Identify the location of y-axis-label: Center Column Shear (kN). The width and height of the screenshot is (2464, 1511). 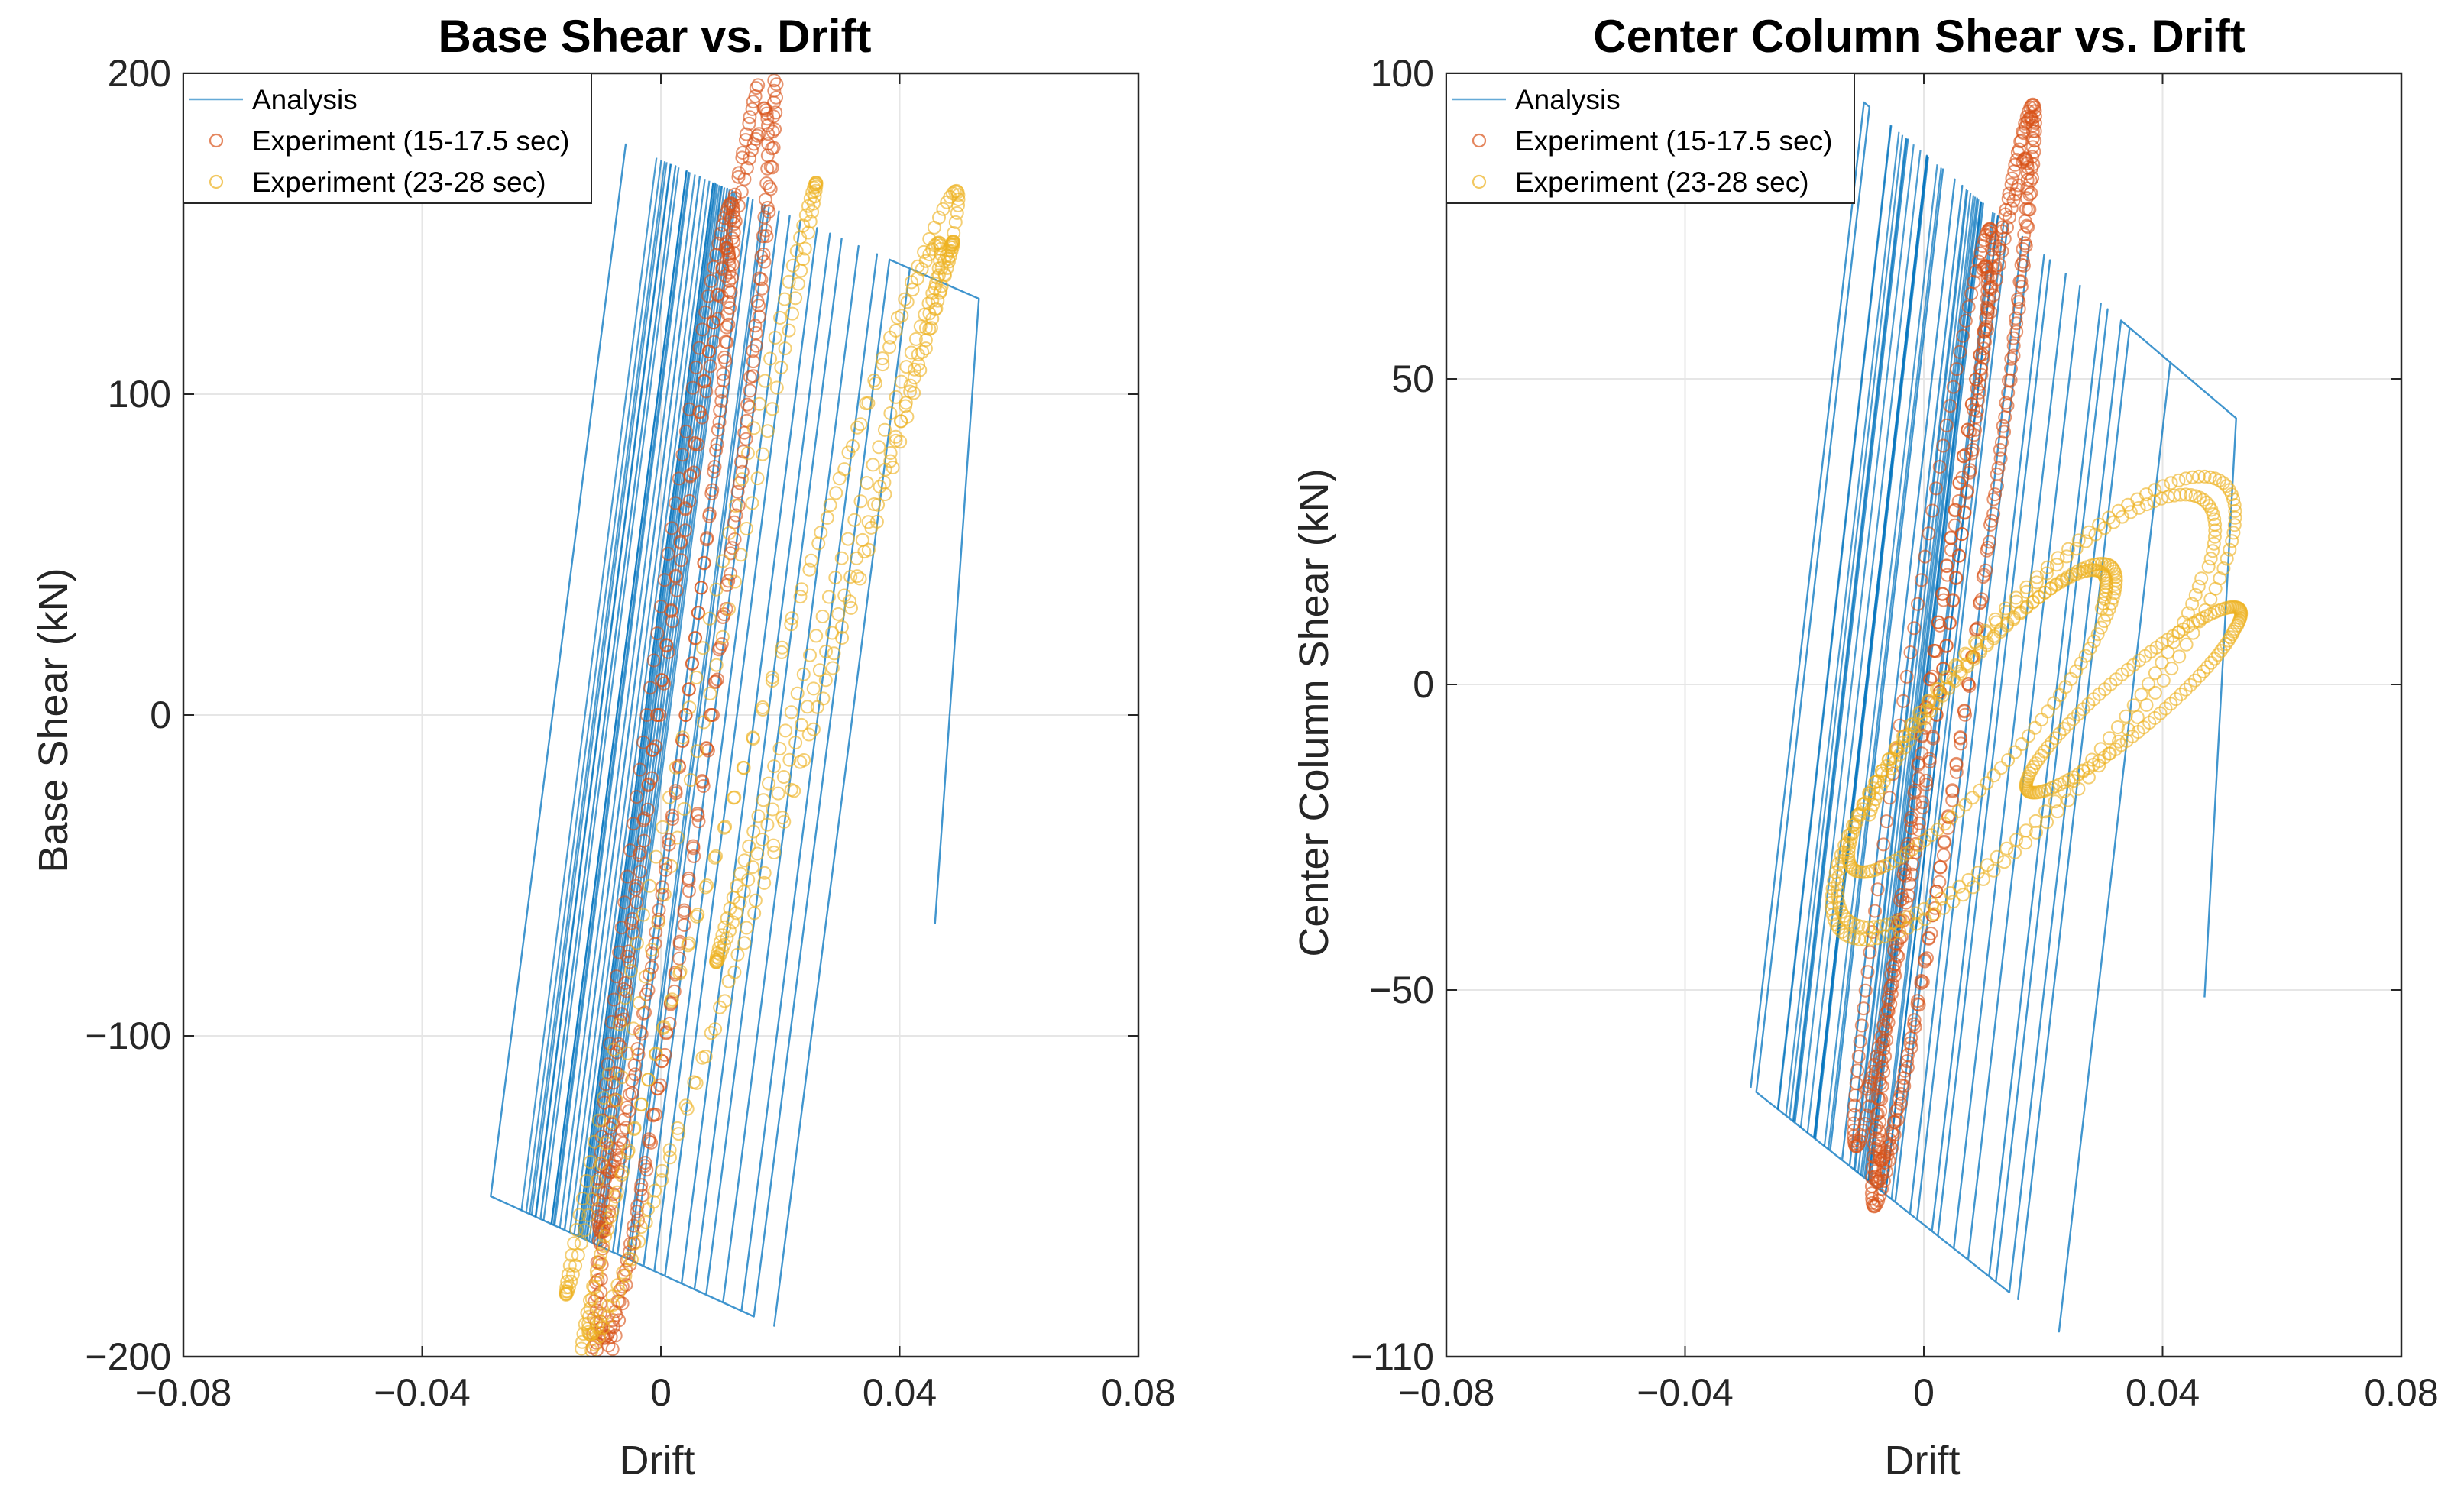
(1314, 712).